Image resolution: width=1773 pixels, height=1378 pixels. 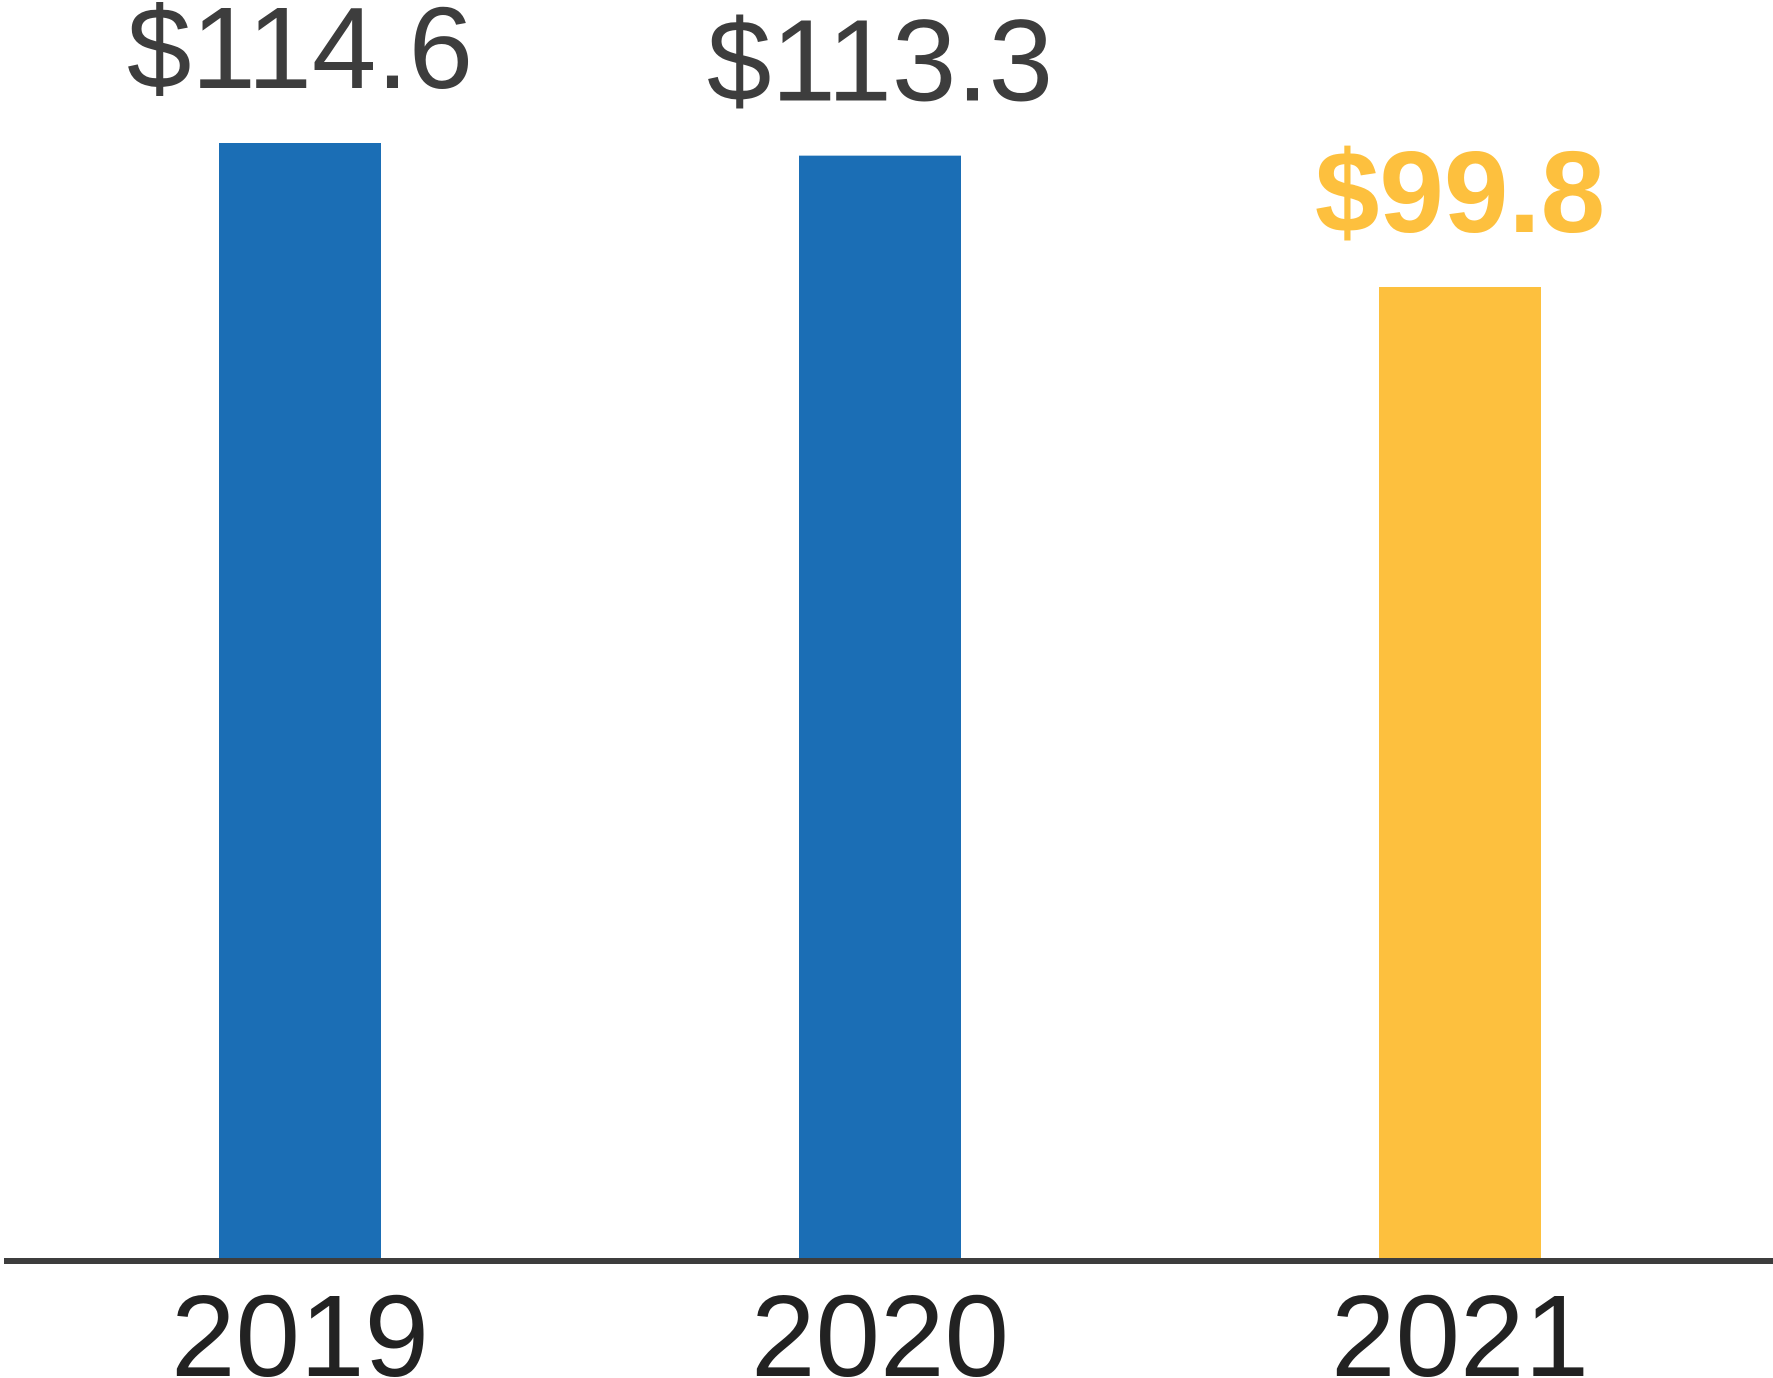 I want to click on value-label-2019: $114.6, so click(x=300, y=56).